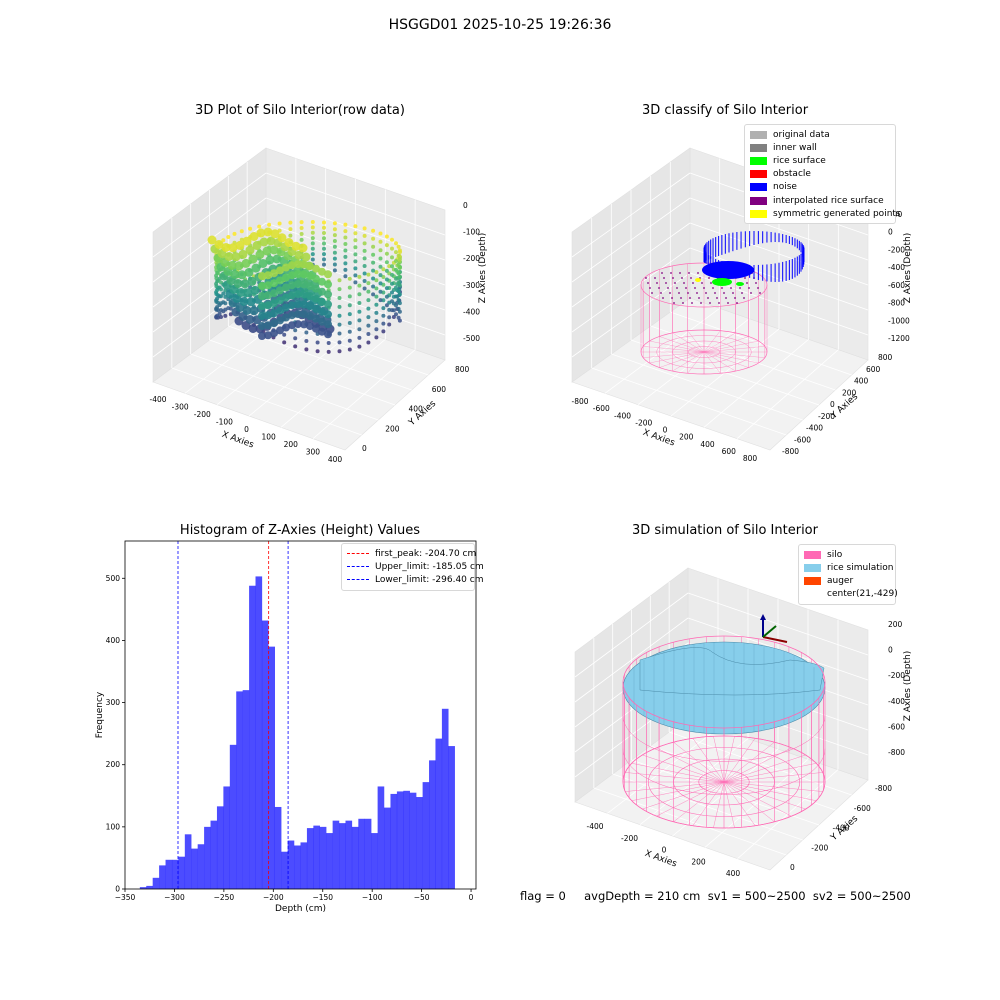 The width and height of the screenshot is (1000, 1000). Describe the element at coordinates (799, 160) in the screenshot. I see `legend-label: rice surface` at that location.